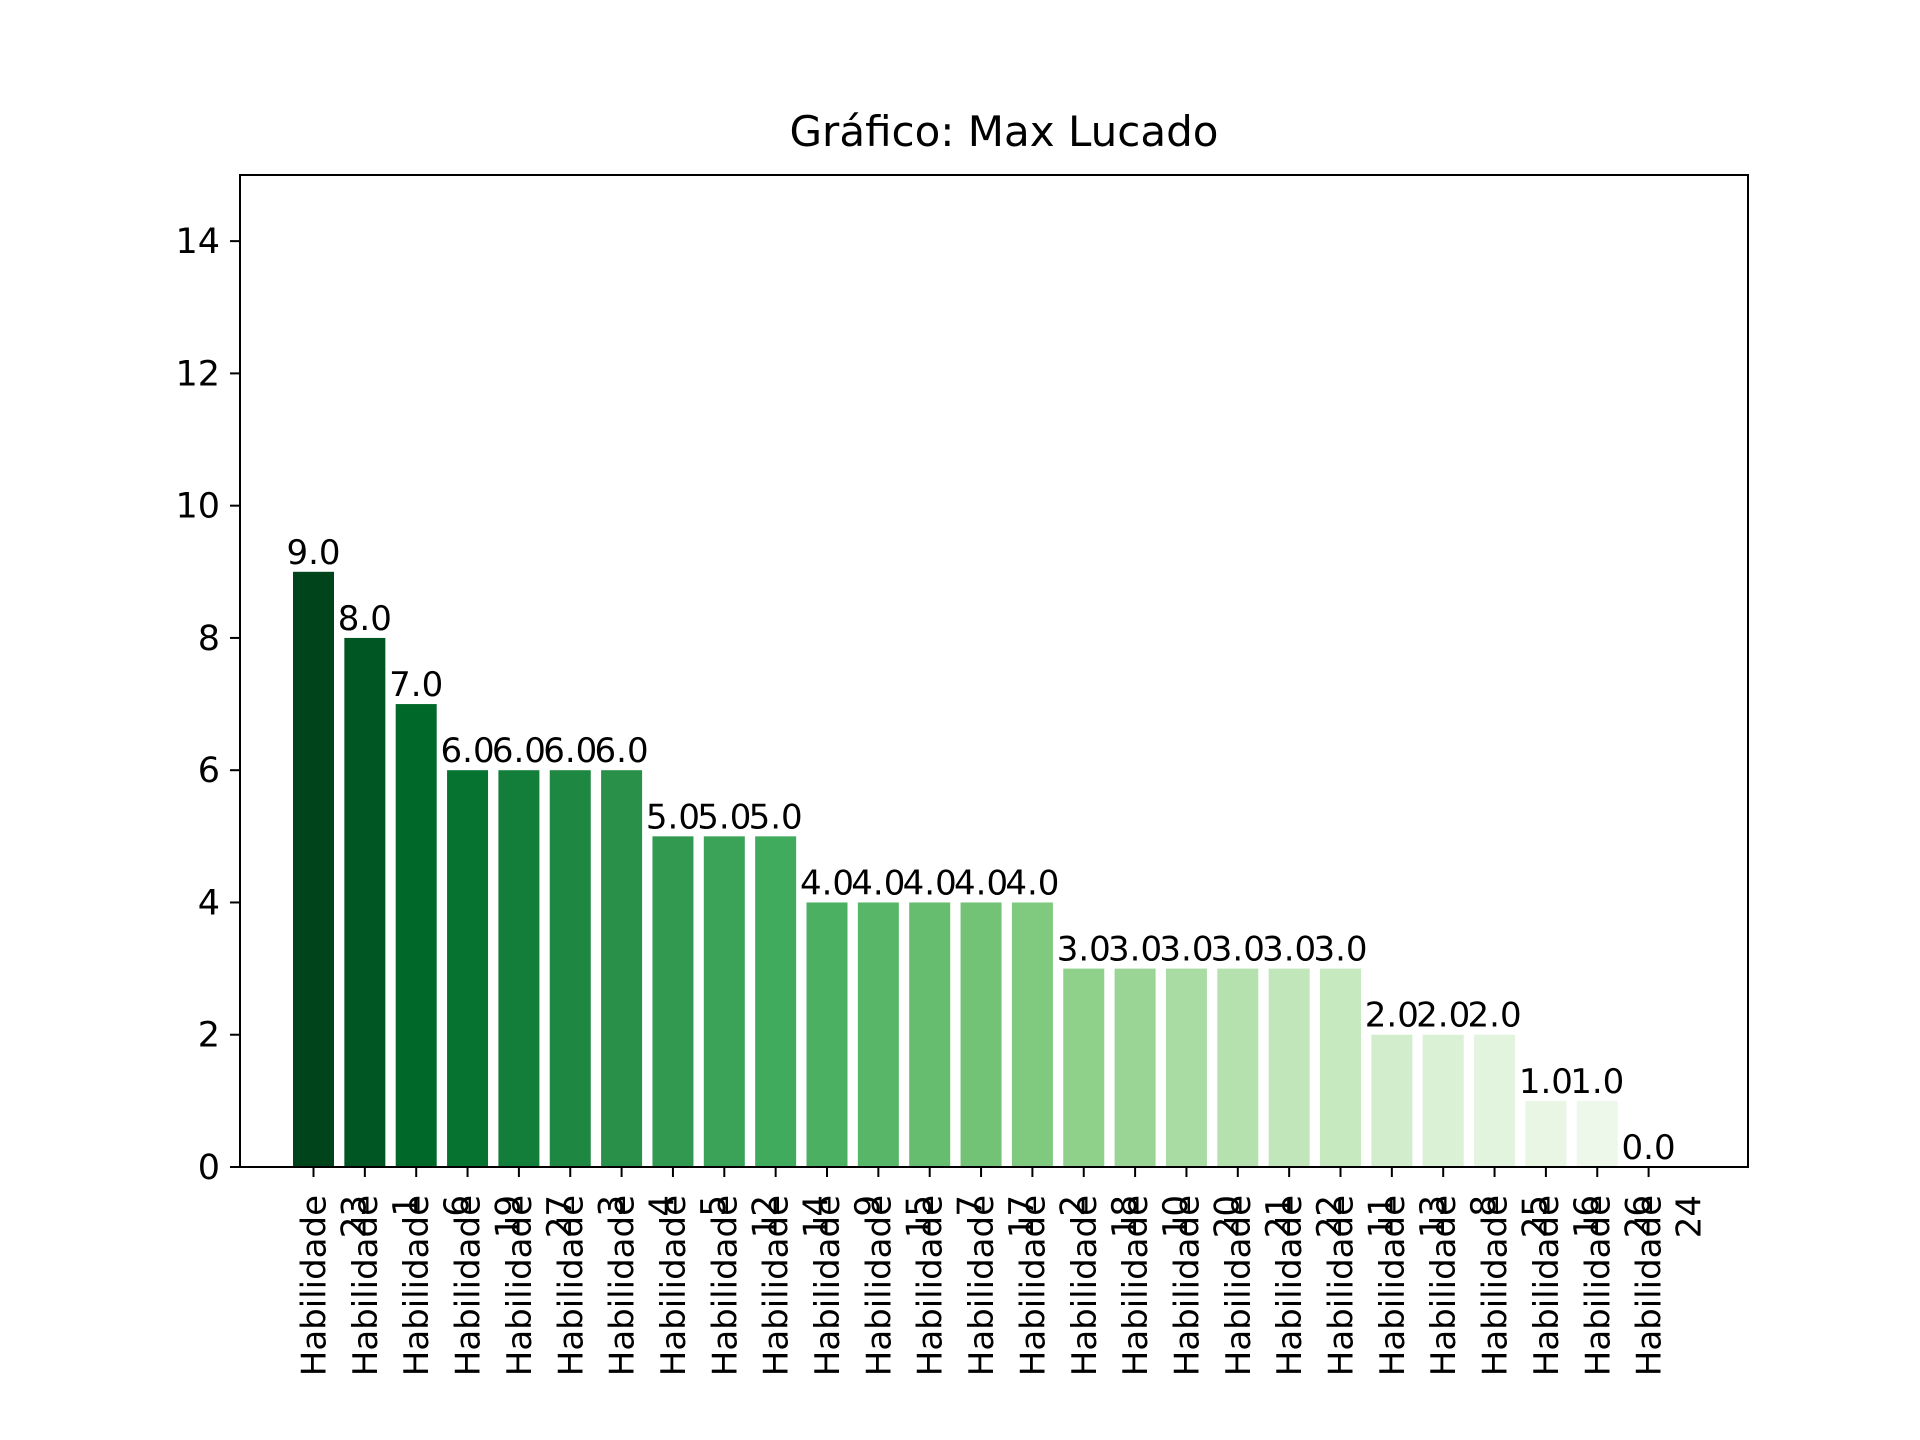 Image resolution: width=1920 pixels, height=1440 pixels. What do you see at coordinates (1053, 1285) in the screenshot?
I see `x-tick-label: Habilidade2` at bounding box center [1053, 1285].